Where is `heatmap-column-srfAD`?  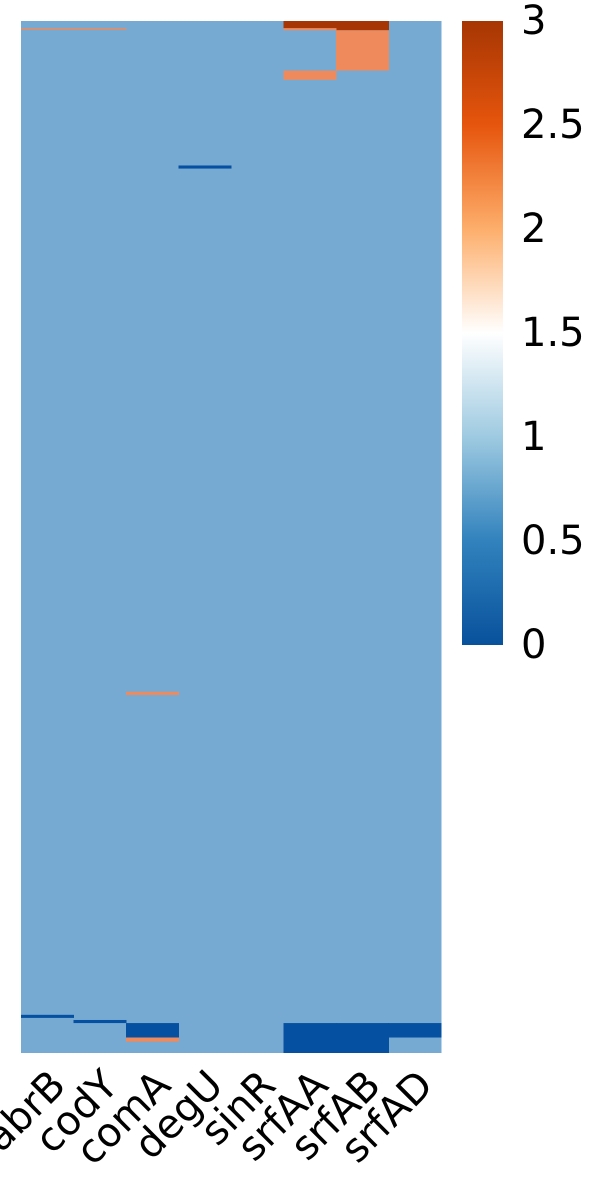
heatmap-column-srfAD is located at coordinates (415, 537).